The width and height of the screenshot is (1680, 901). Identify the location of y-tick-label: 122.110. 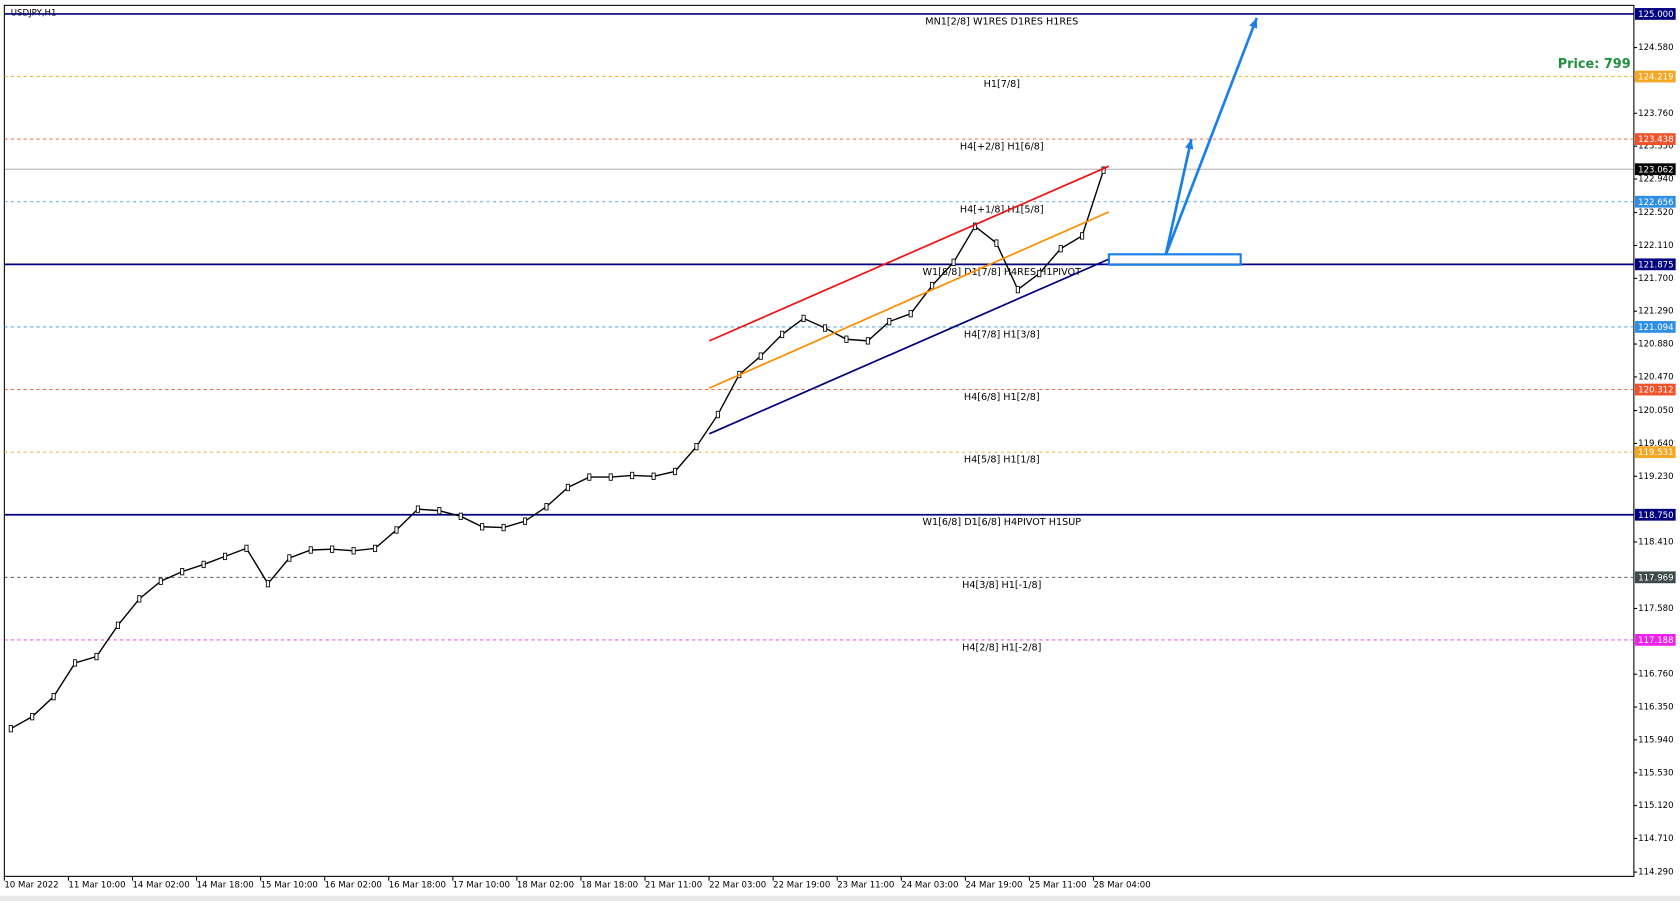
(1655, 246).